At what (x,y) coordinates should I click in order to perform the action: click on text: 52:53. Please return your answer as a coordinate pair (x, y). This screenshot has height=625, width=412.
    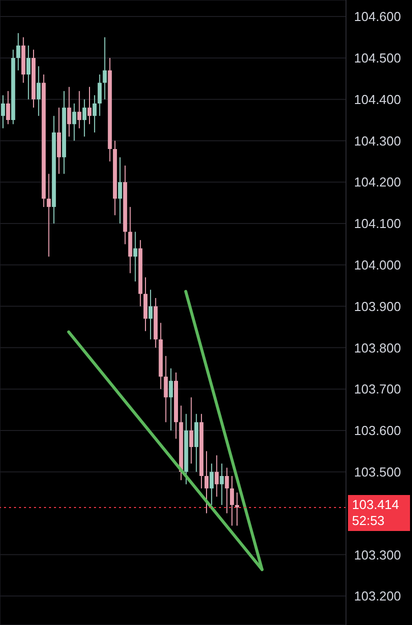
    Looking at the image, I should click on (369, 521).